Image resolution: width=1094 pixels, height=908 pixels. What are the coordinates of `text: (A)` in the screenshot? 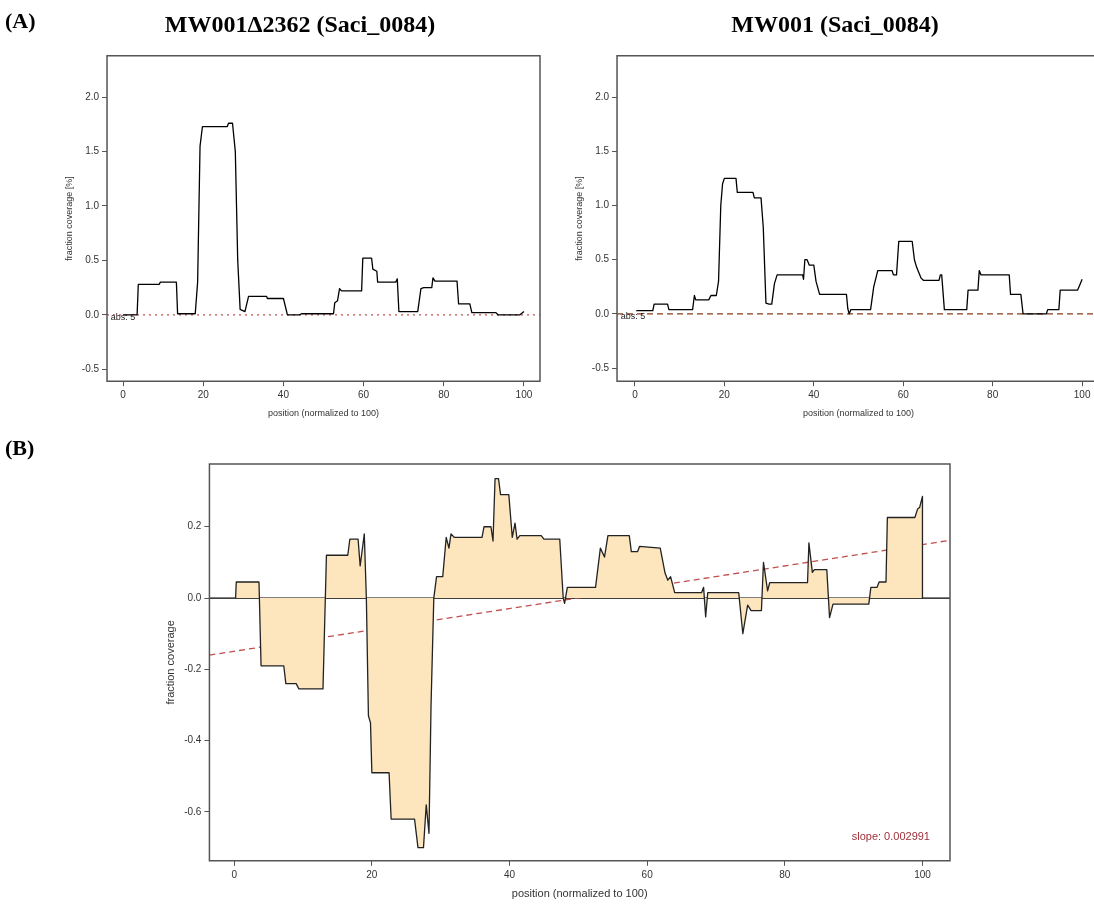 It's located at (20, 21).